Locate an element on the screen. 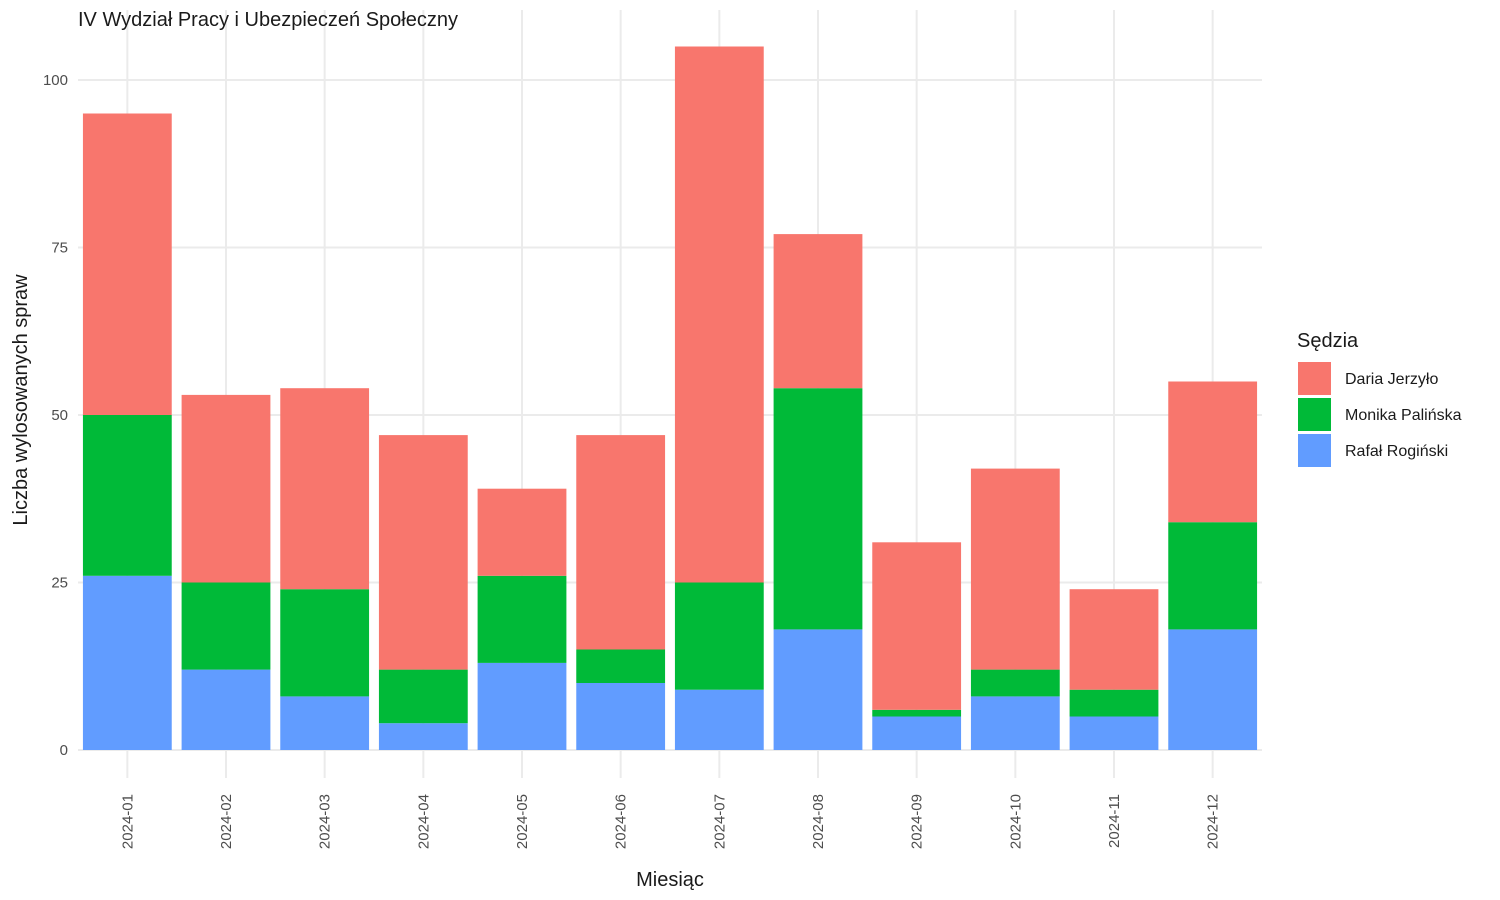 Image resolution: width=1500 pixels, height=900 pixels. y-tick-label: 0 is located at coordinates (64, 750).